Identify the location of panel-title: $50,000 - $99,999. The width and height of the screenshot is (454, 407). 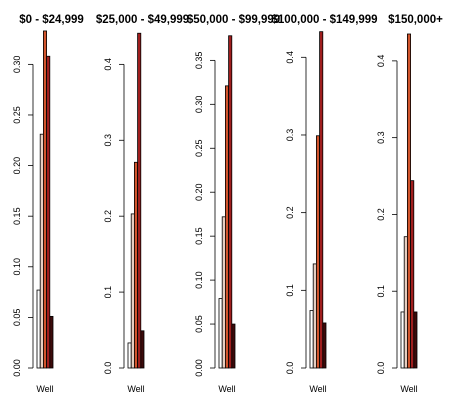
(233, 20).